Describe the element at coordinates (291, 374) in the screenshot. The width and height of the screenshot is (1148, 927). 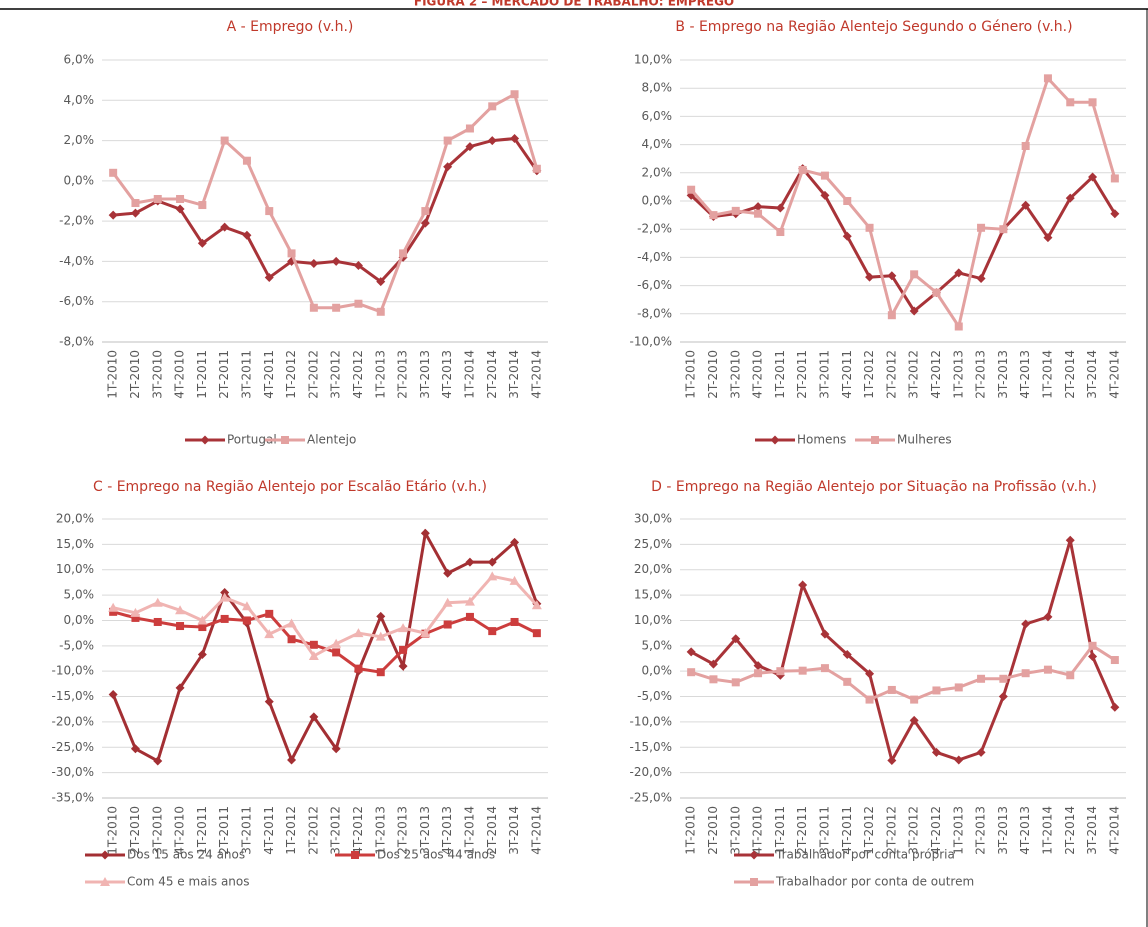
I see `x-tick-label: 1T-2012` at that location.